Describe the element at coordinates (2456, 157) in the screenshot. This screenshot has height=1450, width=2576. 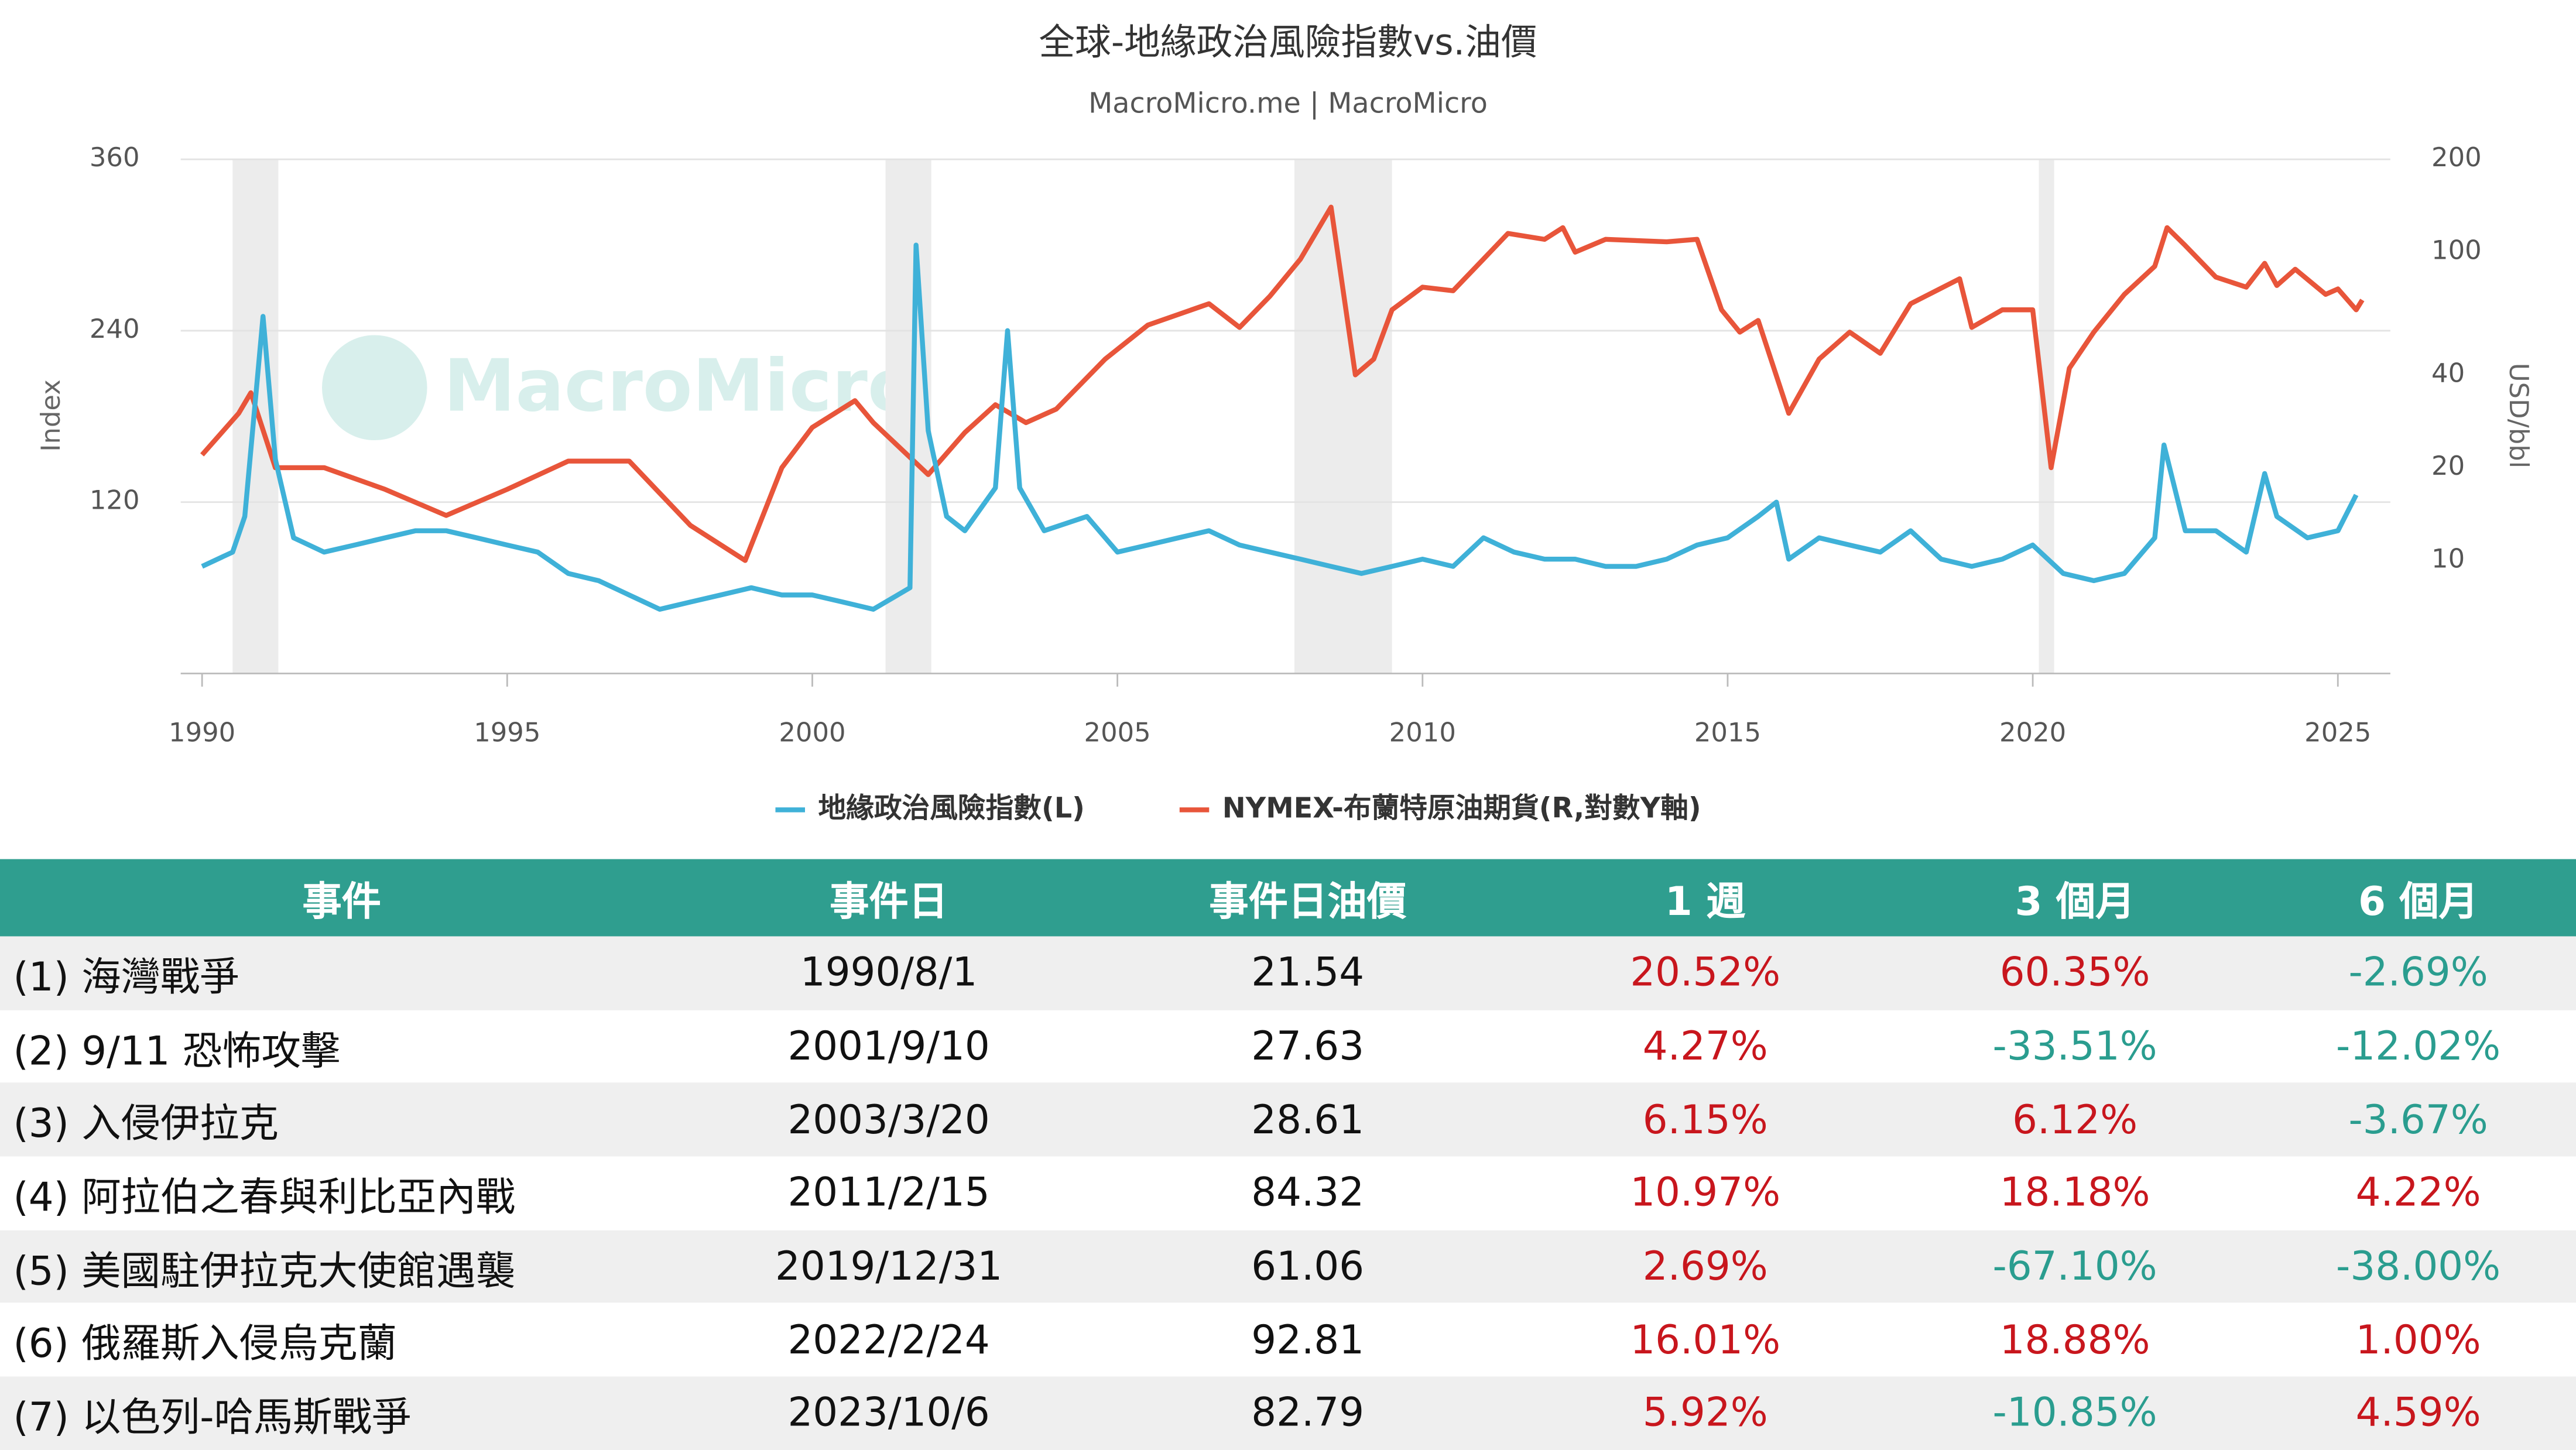
I see `y2-tick-label: 200` at that location.